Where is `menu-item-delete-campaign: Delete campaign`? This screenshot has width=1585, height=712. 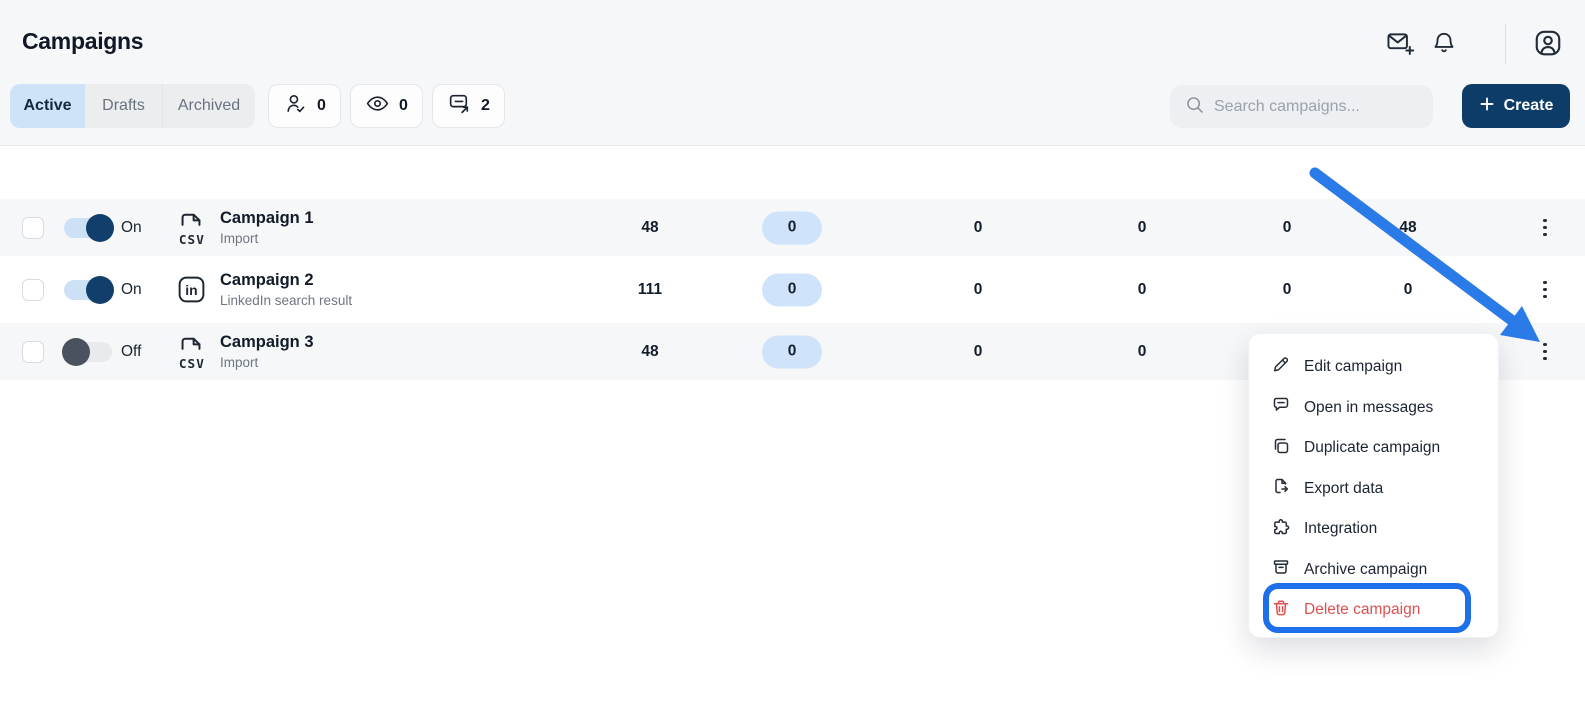 menu-item-delete-campaign: Delete campaign is located at coordinates (1373, 610).